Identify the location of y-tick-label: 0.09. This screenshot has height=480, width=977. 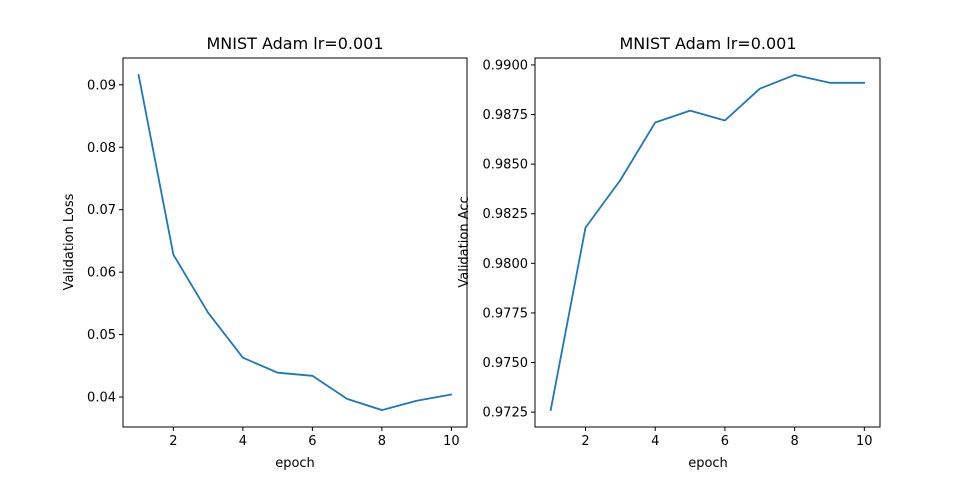
(101, 85).